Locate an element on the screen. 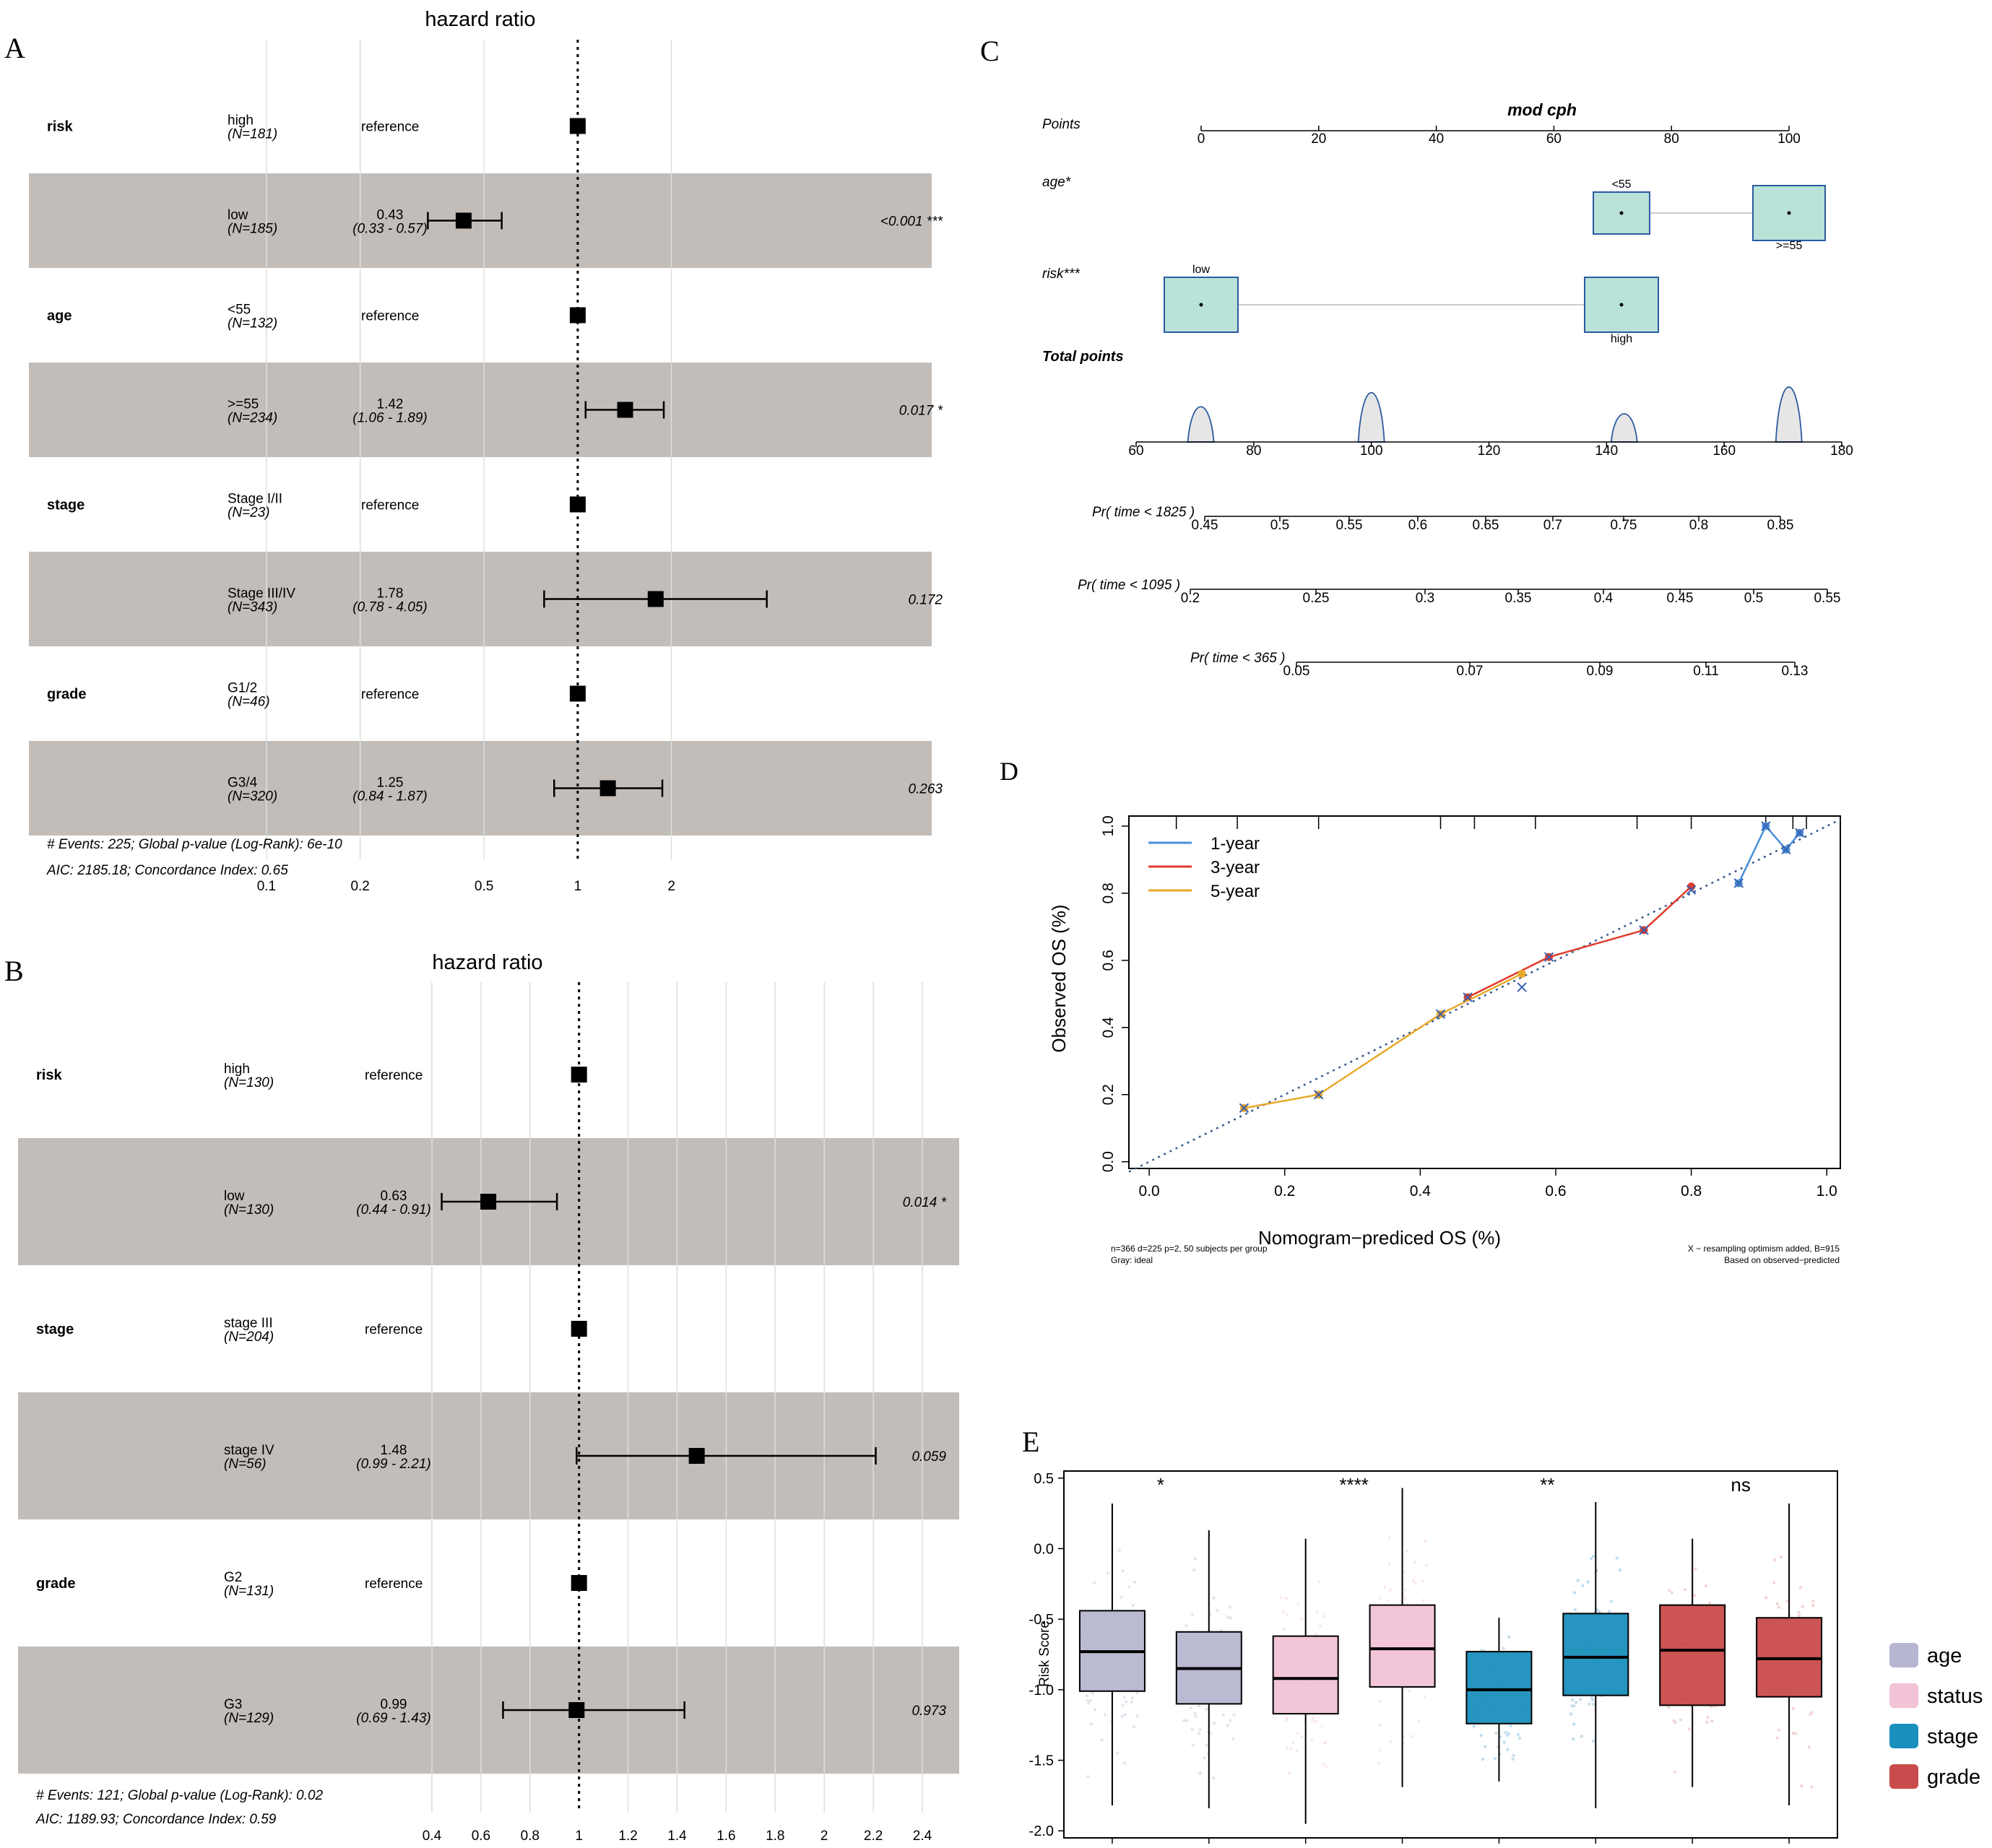 This screenshot has height=1848, width=1992. axis-tick-label: 1.4 is located at coordinates (677, 1837).